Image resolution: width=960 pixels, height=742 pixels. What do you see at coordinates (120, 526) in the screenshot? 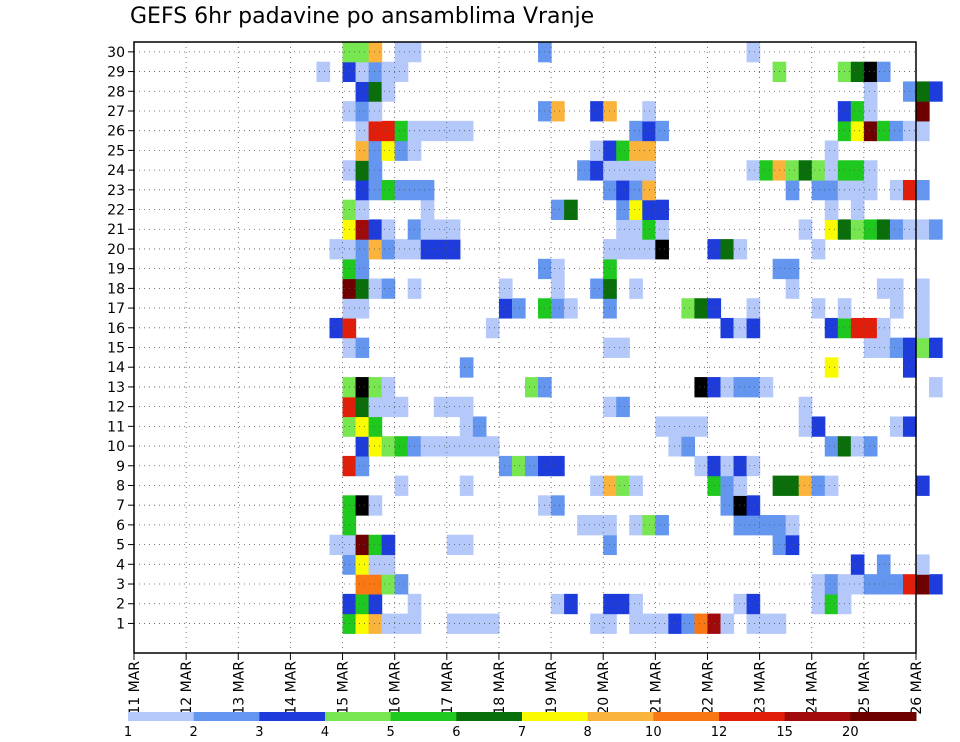
I see `y-tick-label: 6` at bounding box center [120, 526].